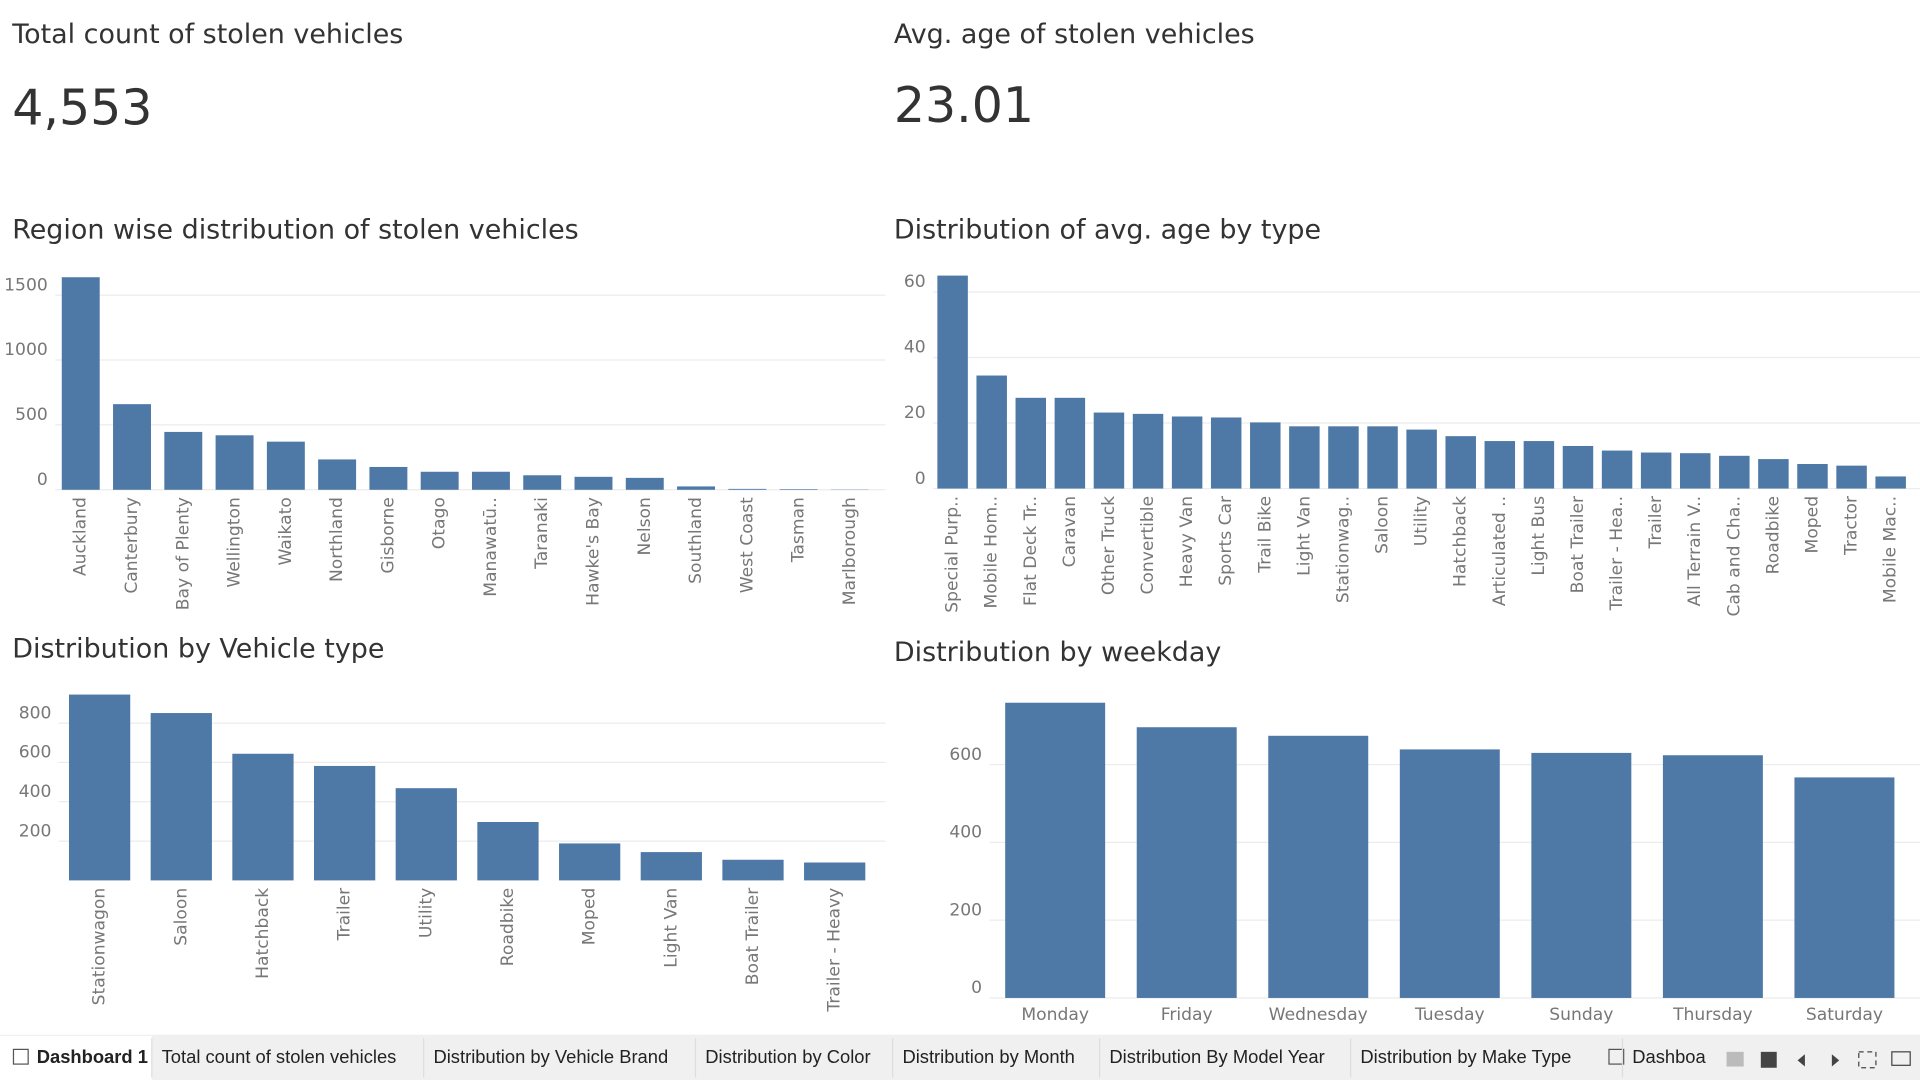 Image resolution: width=1920 pixels, height=1080 pixels. Describe the element at coordinates (835, 950) in the screenshot. I see `x-tick-label: Trailer - Heavy` at that location.